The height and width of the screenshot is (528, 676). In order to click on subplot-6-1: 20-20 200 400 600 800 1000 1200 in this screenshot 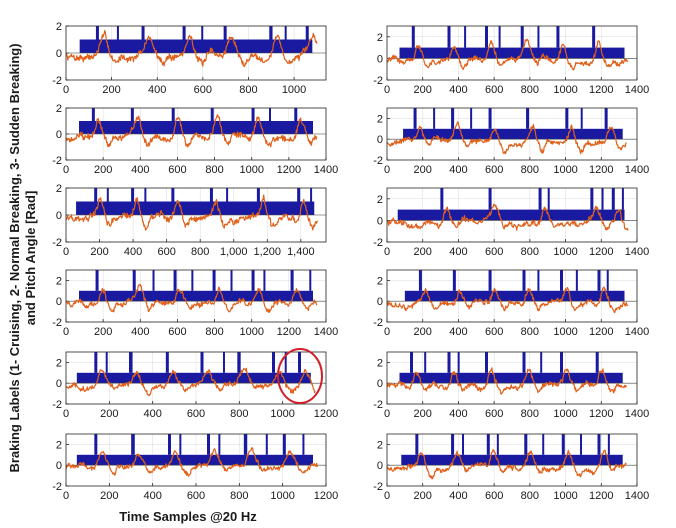, I will do `click(195, 467)`.